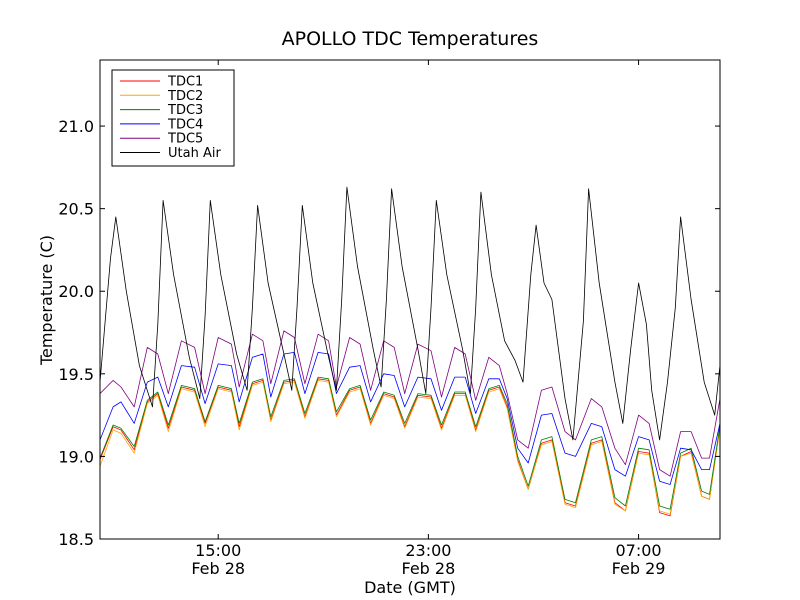  What do you see at coordinates (194, 153) in the screenshot?
I see `legend-label: Utah Air` at bounding box center [194, 153].